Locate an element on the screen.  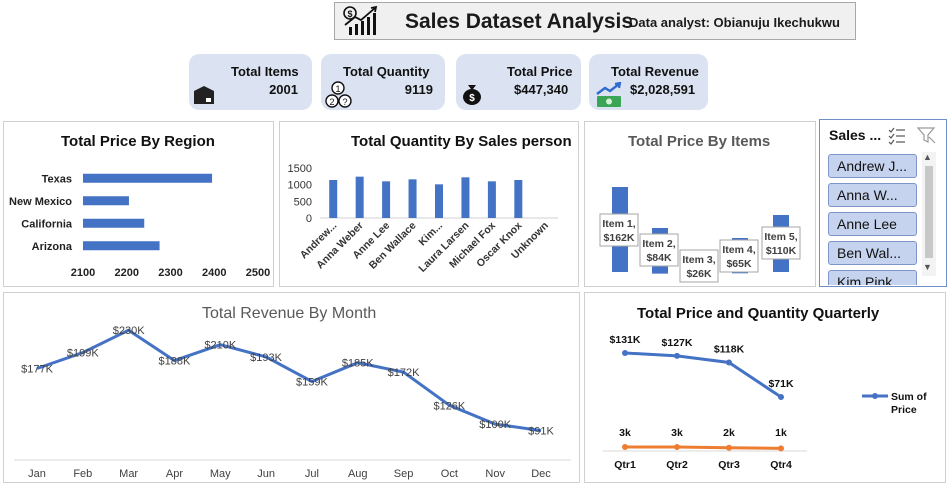
category-label: Texas is located at coordinates (57, 179).